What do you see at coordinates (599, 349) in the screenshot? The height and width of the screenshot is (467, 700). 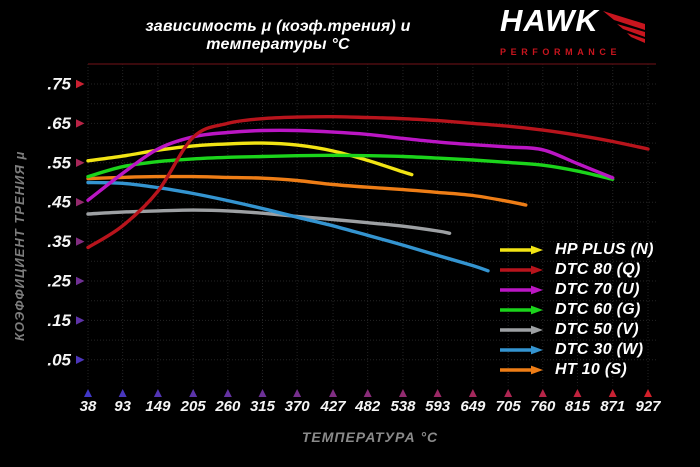 I see `legend-label: DTC 30 (W)` at bounding box center [599, 349].